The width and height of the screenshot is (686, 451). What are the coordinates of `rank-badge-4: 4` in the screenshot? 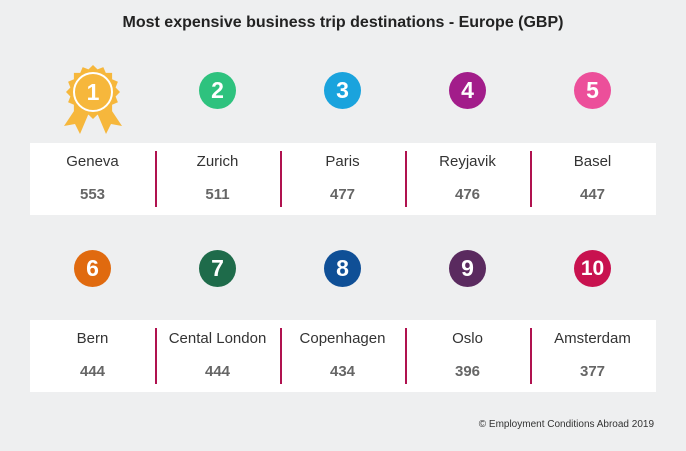 It's located at (467, 90).